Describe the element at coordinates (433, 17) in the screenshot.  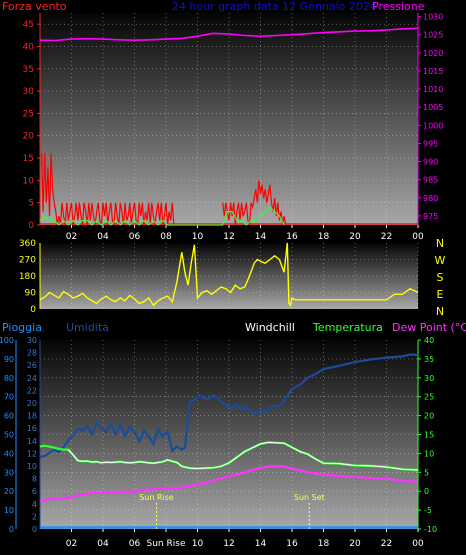
I see `pressure-axis-tick-label: 1030` at that location.